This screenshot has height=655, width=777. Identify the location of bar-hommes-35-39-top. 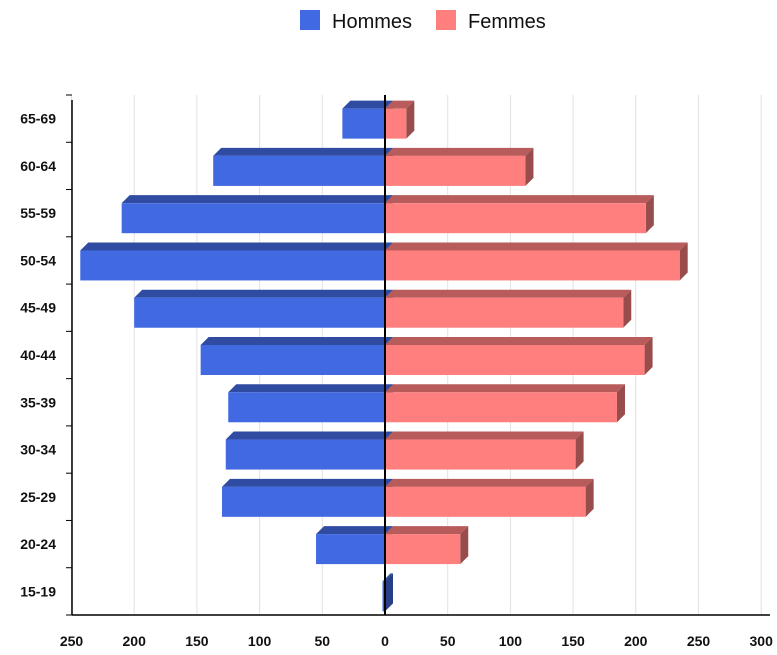
(310, 388).